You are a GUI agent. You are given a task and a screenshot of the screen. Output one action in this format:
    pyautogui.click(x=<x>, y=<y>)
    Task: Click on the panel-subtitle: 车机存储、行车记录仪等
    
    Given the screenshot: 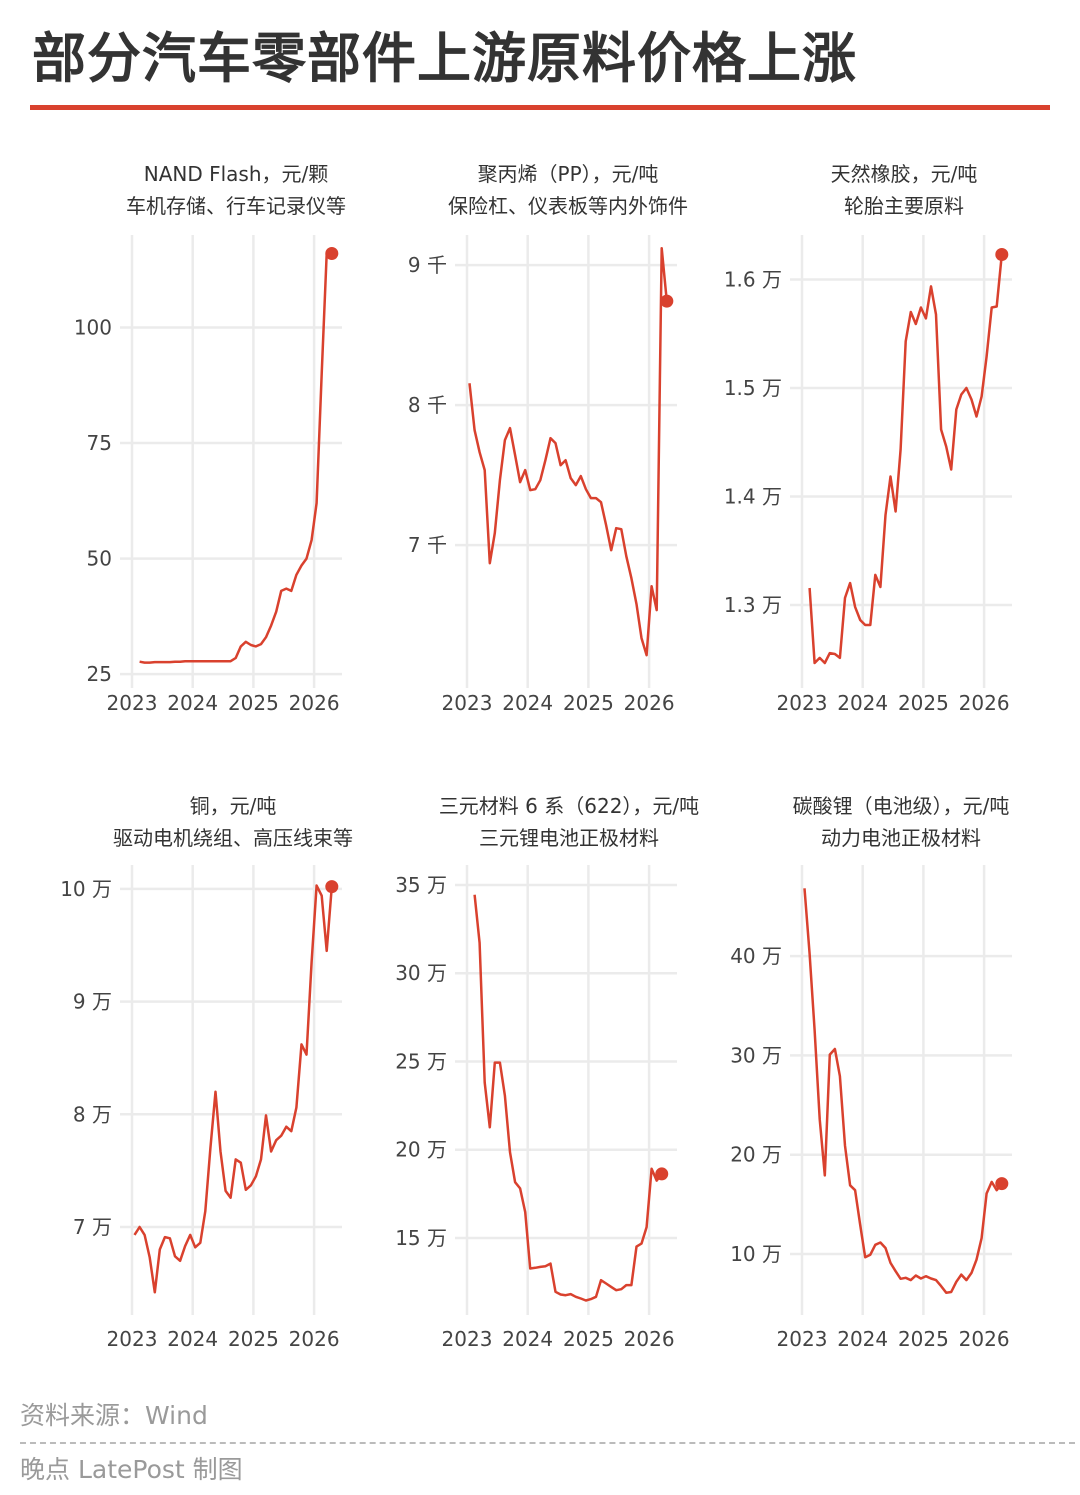 What is the action you would take?
    pyautogui.click(x=236, y=206)
    